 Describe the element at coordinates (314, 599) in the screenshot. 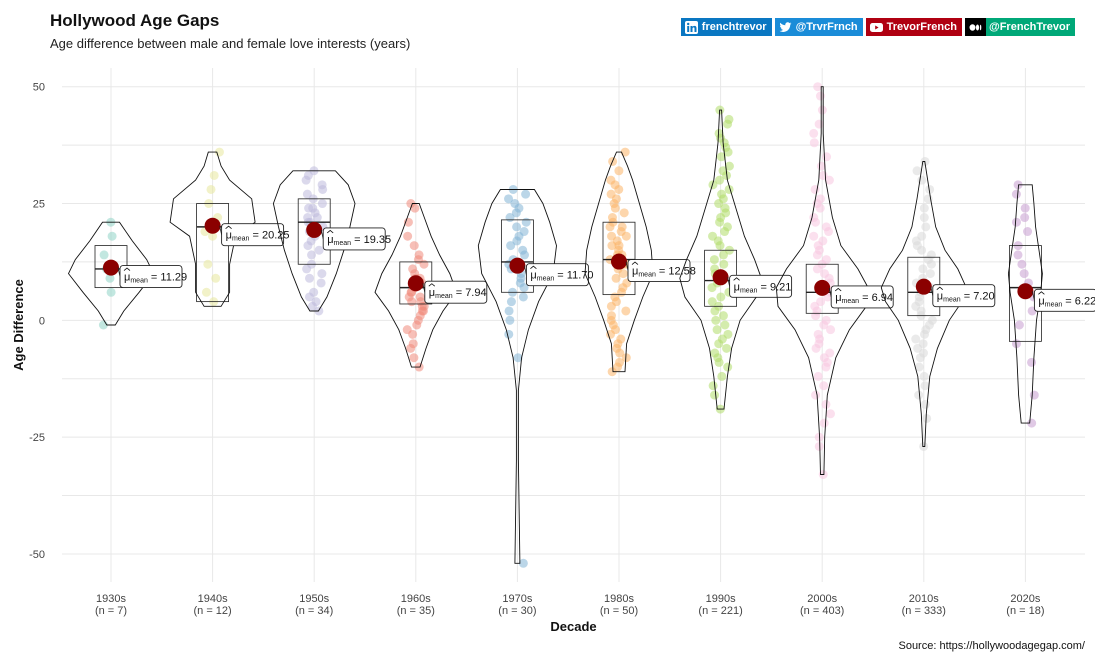

I see `x-tick-label: 1950s` at that location.